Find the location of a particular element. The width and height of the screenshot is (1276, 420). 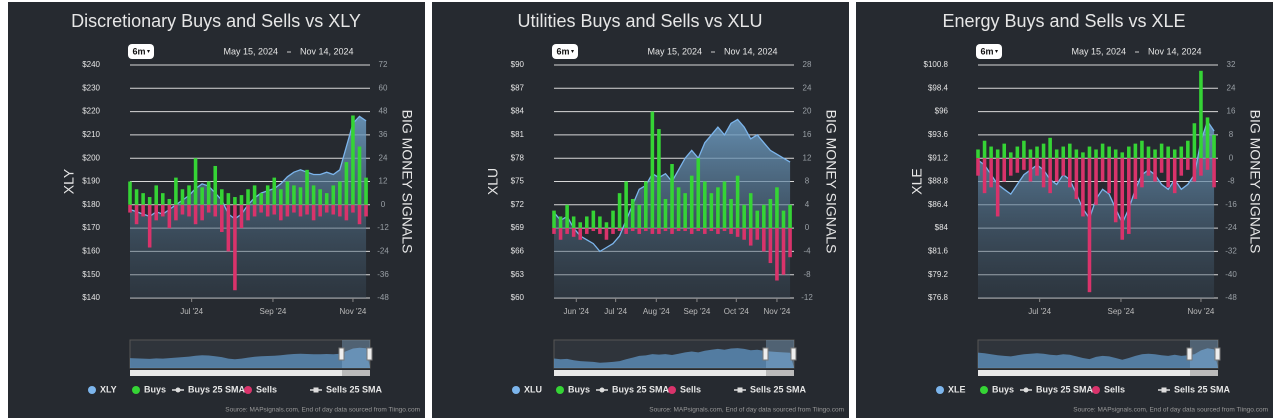

y-tick-label: $69 is located at coordinates (518, 227).